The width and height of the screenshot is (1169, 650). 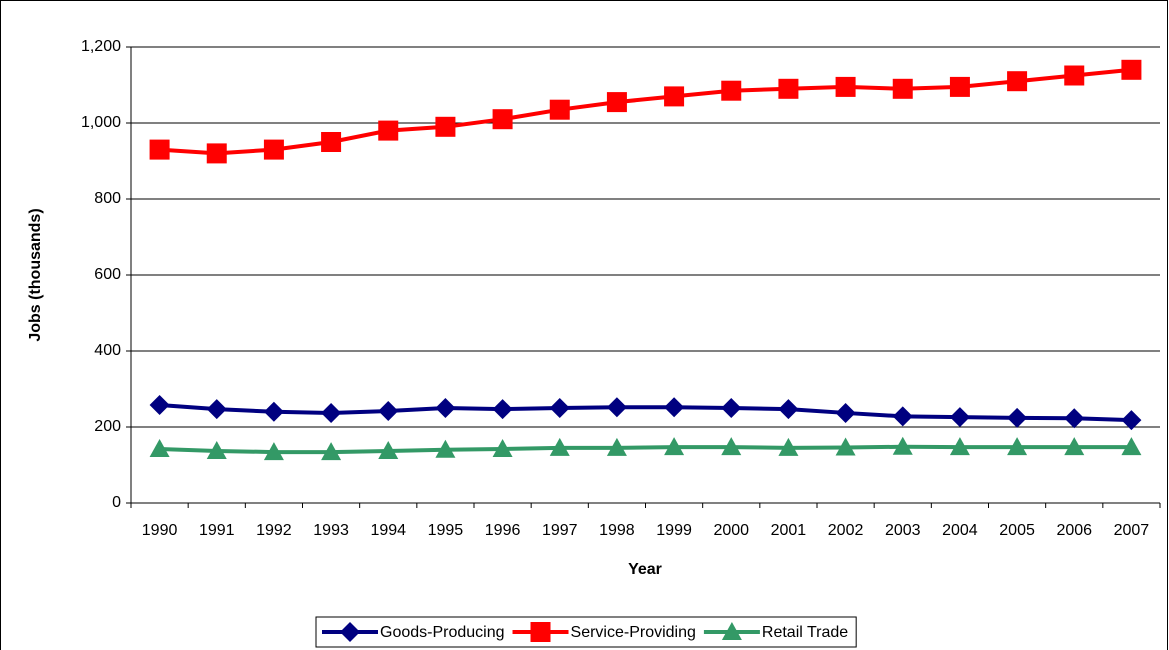 What do you see at coordinates (1074, 530) in the screenshot?
I see `x-tick-label: 2006` at bounding box center [1074, 530].